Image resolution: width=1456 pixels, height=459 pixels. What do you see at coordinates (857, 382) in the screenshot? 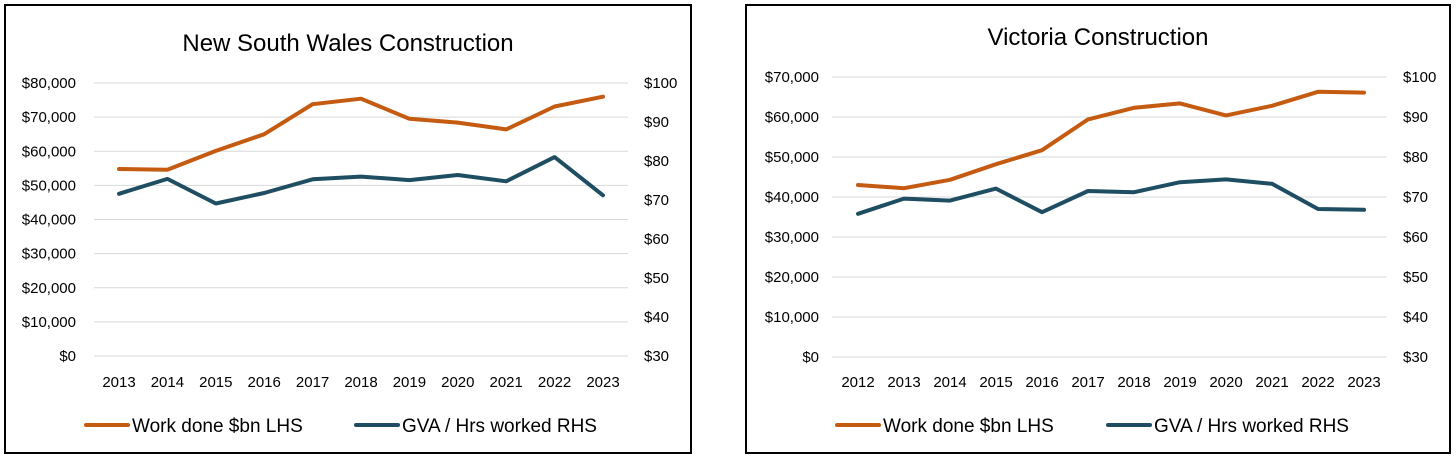
I see `x-axis-tick-label: 2012` at bounding box center [857, 382].